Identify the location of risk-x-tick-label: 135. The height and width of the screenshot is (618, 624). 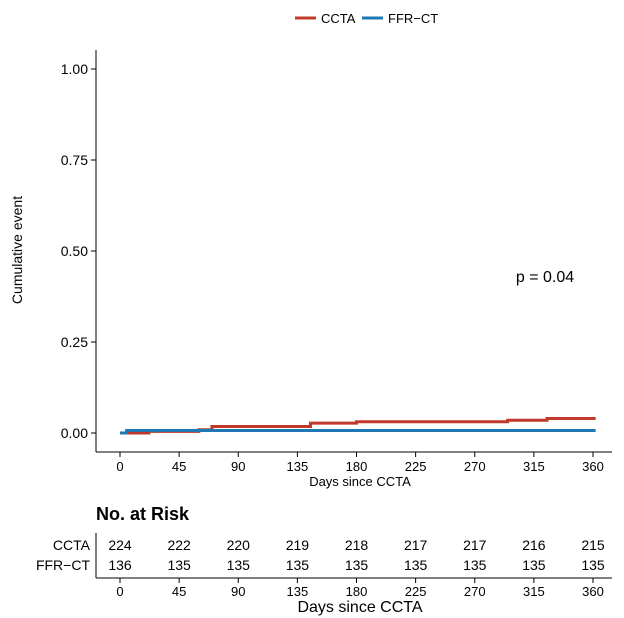
(298, 591).